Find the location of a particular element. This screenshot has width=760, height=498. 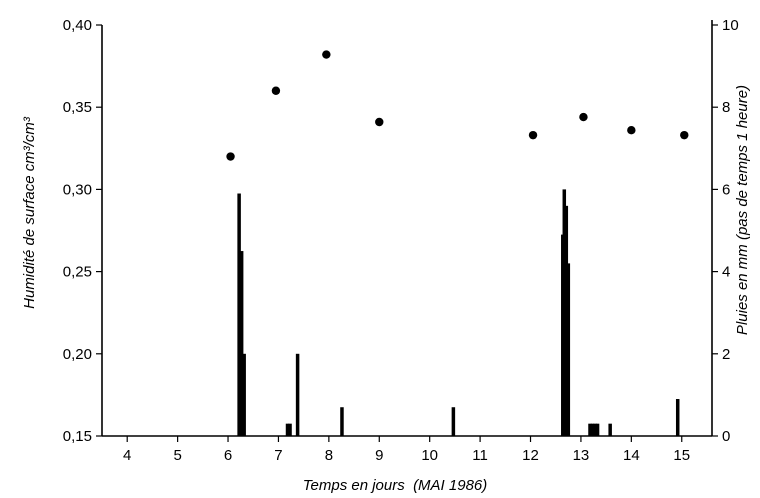

x-tick-label: 4 is located at coordinates (127, 455).